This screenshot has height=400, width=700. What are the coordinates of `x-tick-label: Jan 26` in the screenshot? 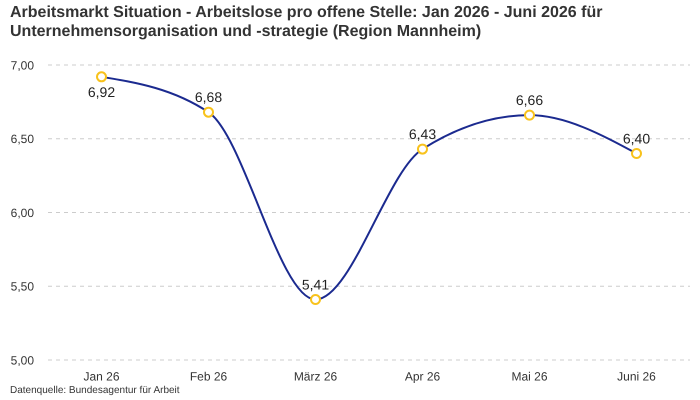 It's located at (101, 377).